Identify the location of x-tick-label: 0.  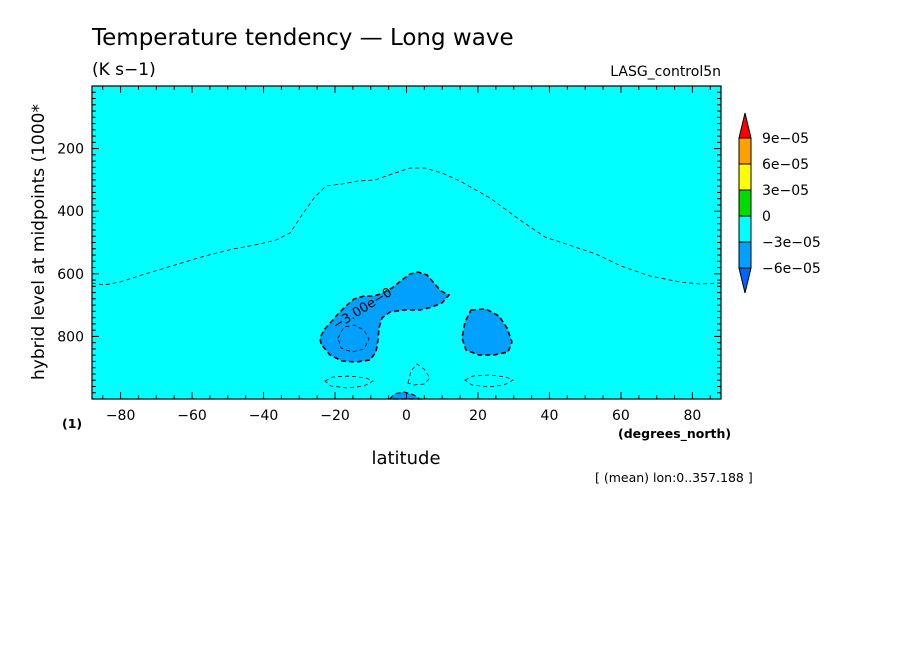
(406, 416).